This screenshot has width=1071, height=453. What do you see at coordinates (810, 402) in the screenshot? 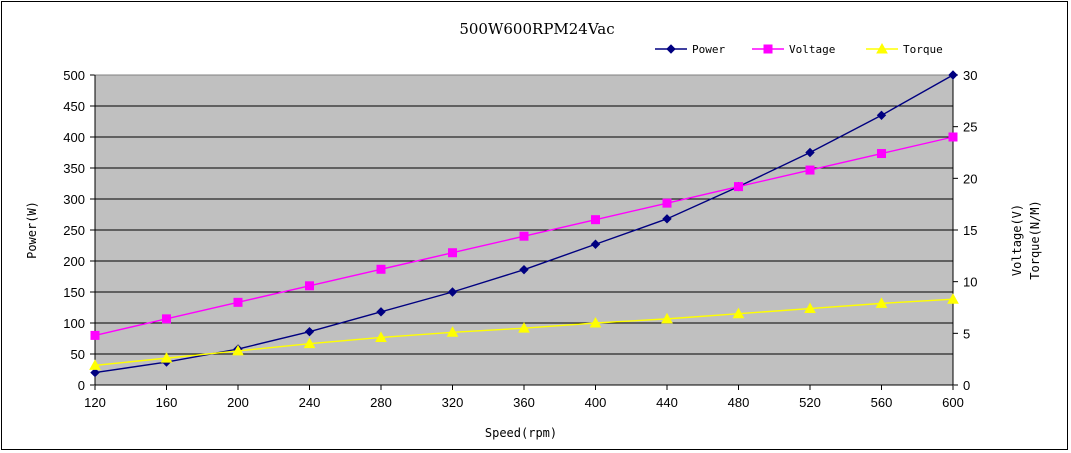
I see `x-tick-label: 520` at bounding box center [810, 402].